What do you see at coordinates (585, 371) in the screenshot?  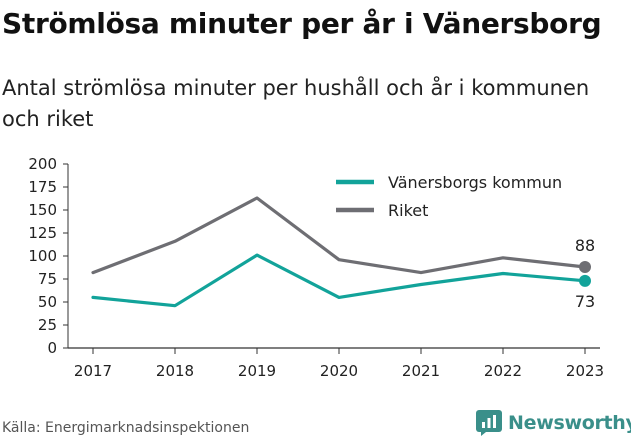 I see `x-tick-label: 2023` at bounding box center [585, 371].